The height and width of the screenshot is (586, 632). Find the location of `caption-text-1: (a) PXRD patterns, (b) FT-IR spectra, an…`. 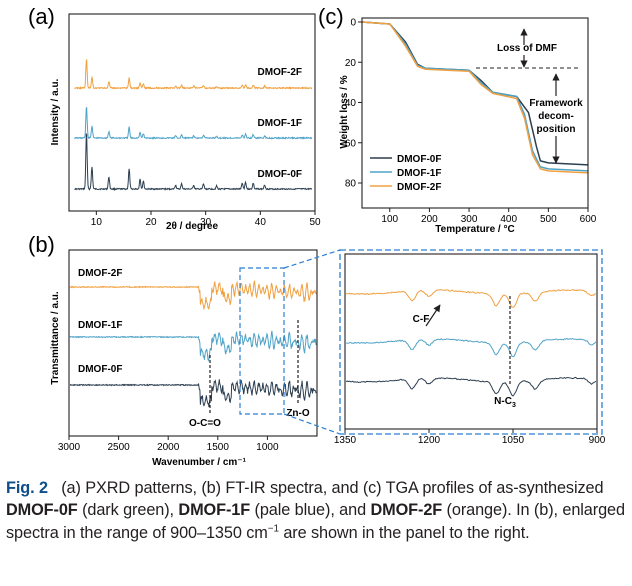

caption-text-1: (a) PXRD patterns, (b) FT-IR spectra, an… is located at coordinates (332, 488).